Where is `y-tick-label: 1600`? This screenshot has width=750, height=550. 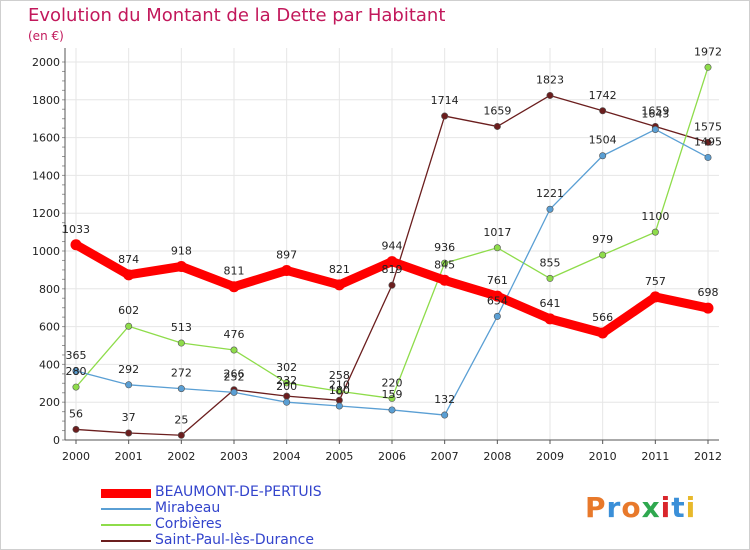
y-tick-label: 1600 is located at coordinates (46, 138).